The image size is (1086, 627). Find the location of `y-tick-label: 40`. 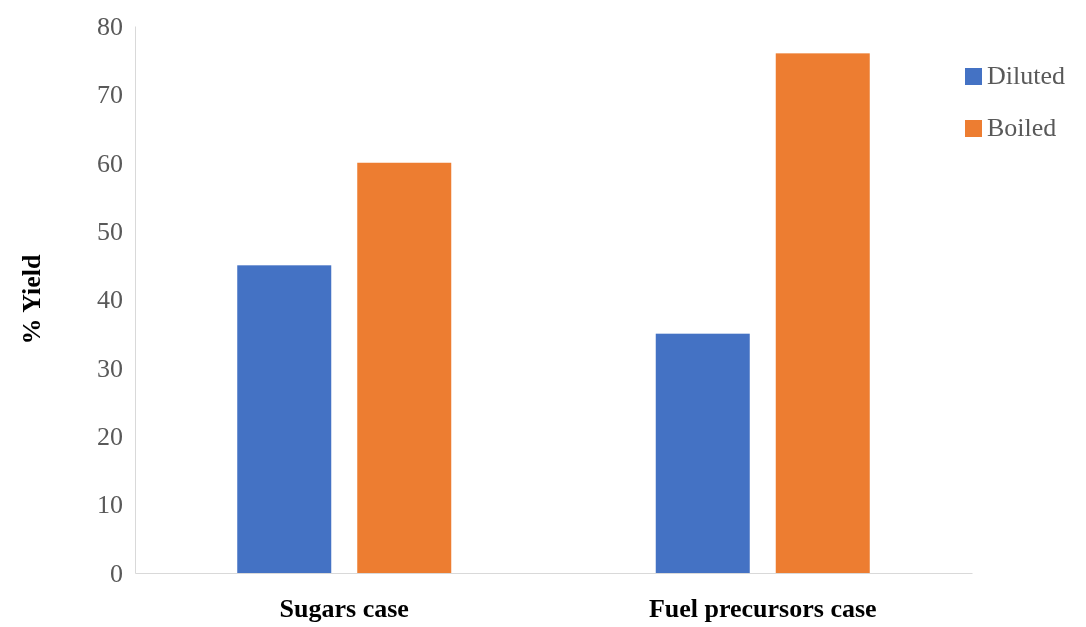

y-tick-label: 40 is located at coordinates (110, 300).